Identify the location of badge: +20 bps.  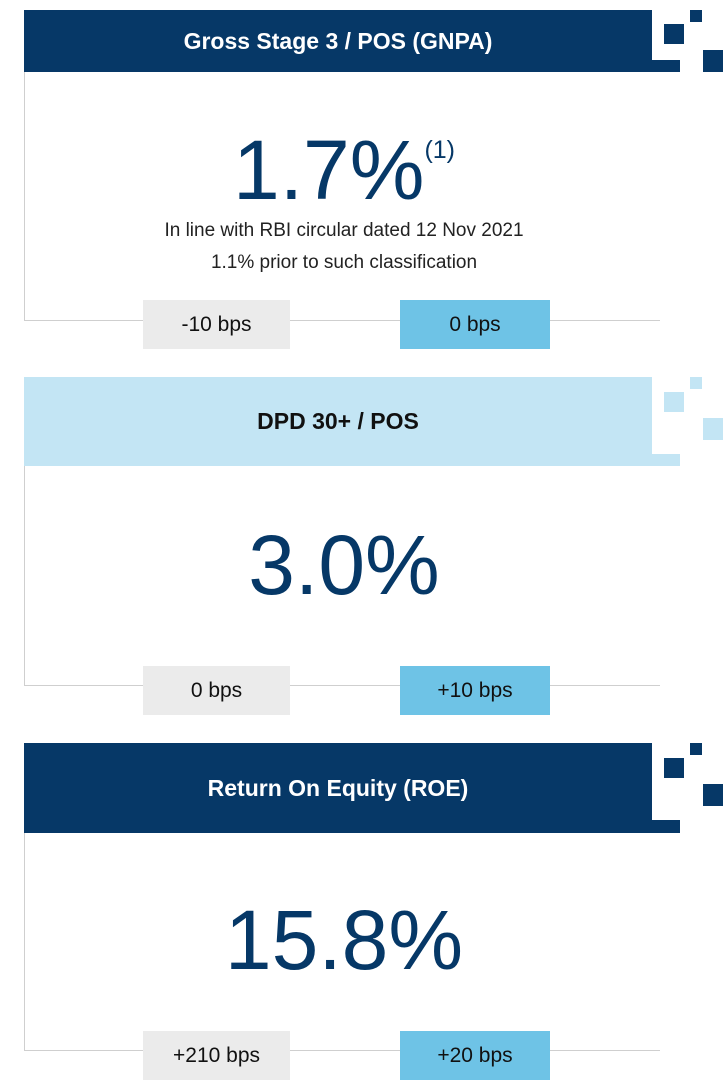
(475, 1055).